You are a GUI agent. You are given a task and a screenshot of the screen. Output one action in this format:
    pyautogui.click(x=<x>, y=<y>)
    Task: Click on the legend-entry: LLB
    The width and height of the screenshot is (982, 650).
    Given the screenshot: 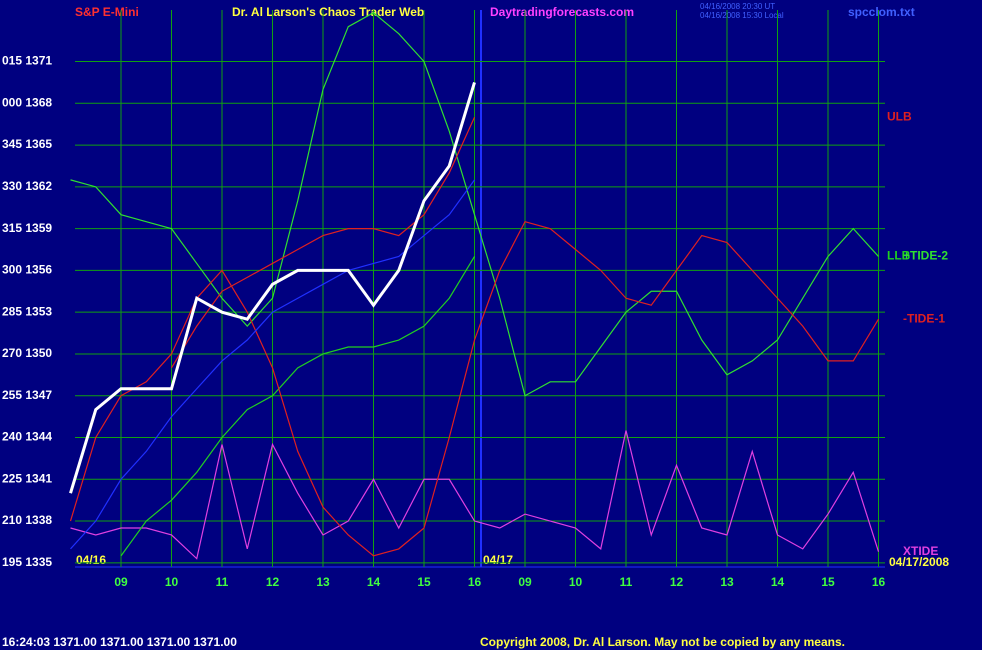 What is the action you would take?
    pyautogui.click(x=899, y=256)
    